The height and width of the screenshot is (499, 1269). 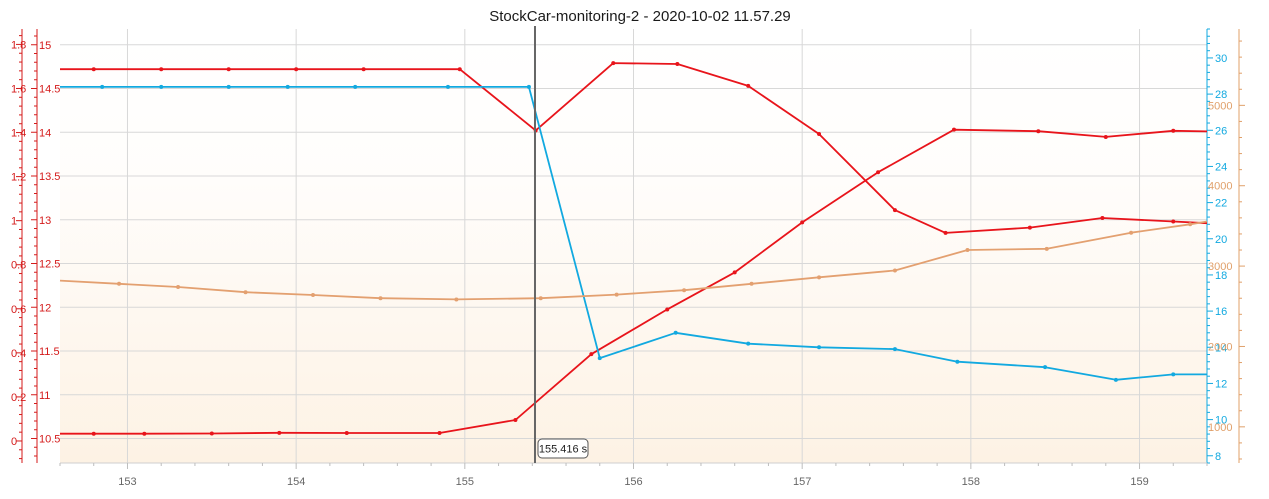 I want to click on axis-tick-label-left_inner: 10.5, so click(x=49, y=440).